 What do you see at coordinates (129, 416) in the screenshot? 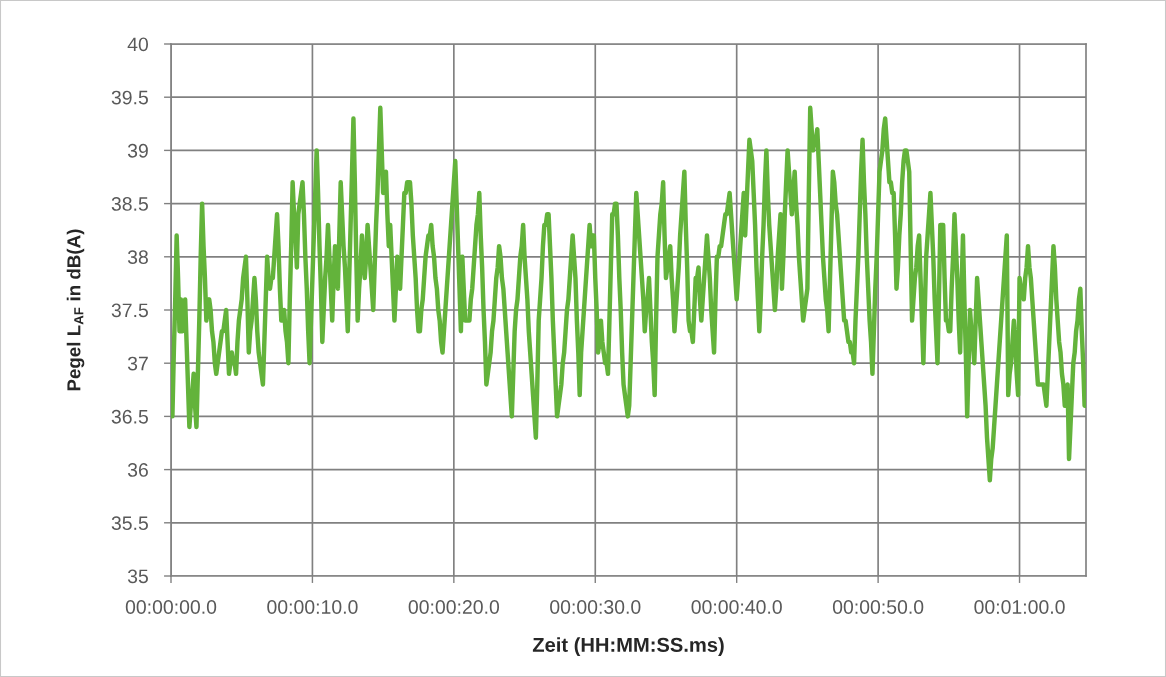
I see `y-tick-label: 36.5` at bounding box center [129, 416].